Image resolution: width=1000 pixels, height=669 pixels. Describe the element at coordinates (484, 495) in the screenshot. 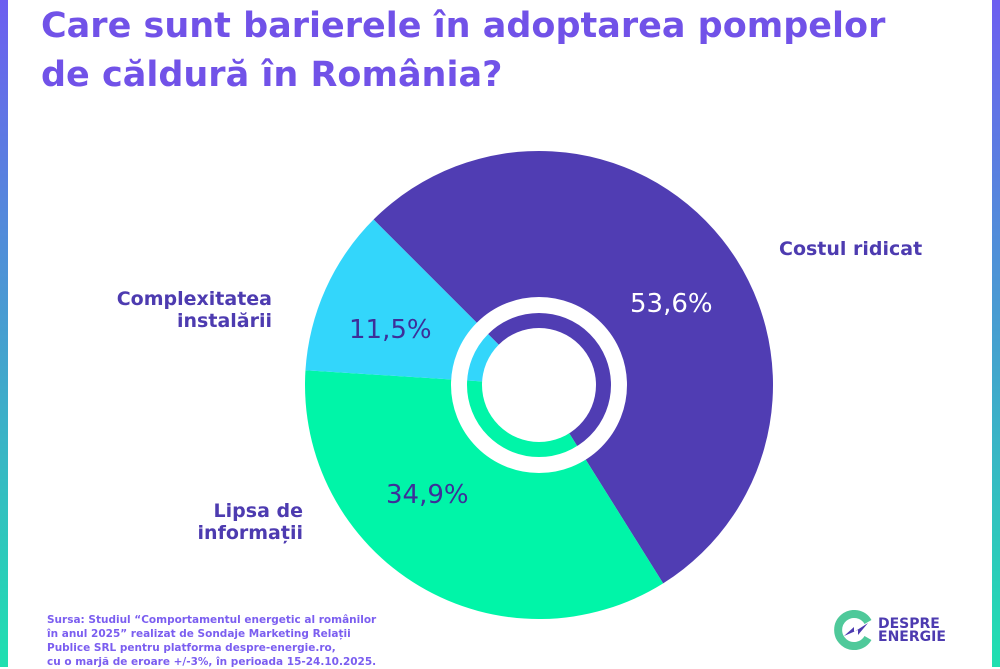

I see `pie-slice-lipsa` at that location.